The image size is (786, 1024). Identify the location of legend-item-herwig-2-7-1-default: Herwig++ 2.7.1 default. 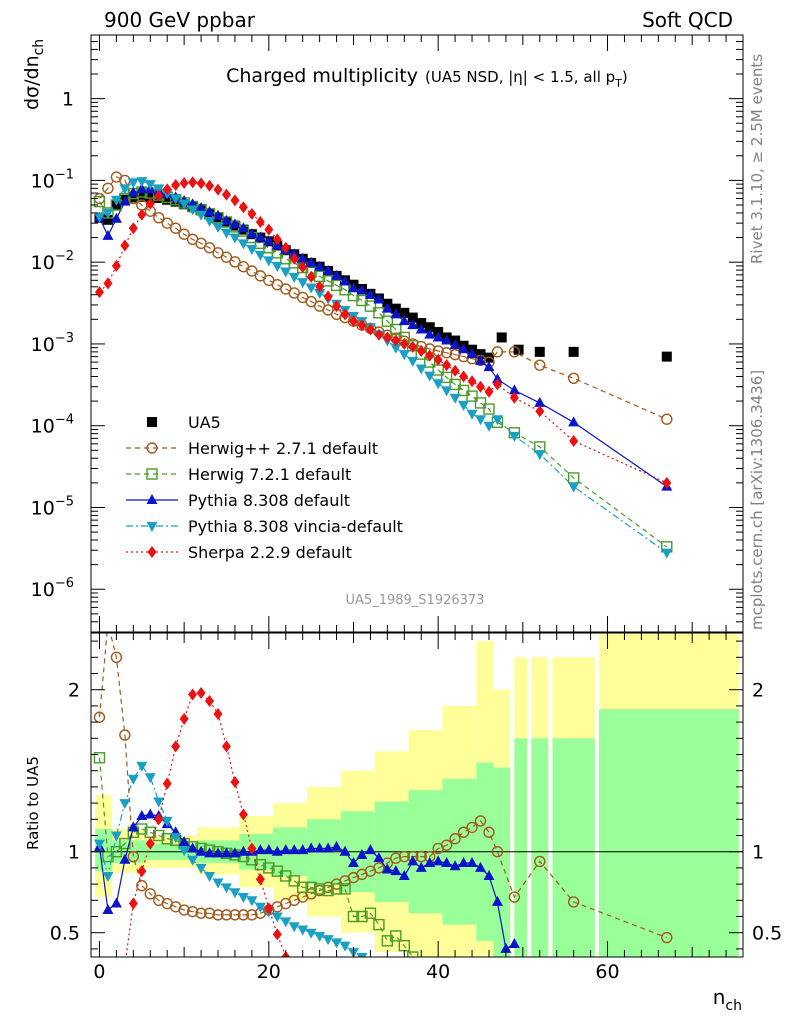
(252, 448).